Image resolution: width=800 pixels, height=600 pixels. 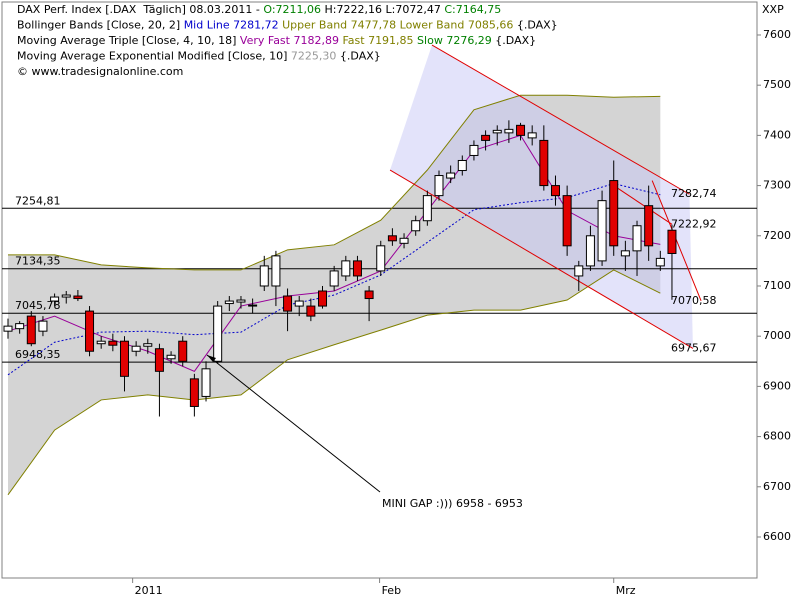 I want to click on level-label: 7134,35, so click(x=38, y=261).